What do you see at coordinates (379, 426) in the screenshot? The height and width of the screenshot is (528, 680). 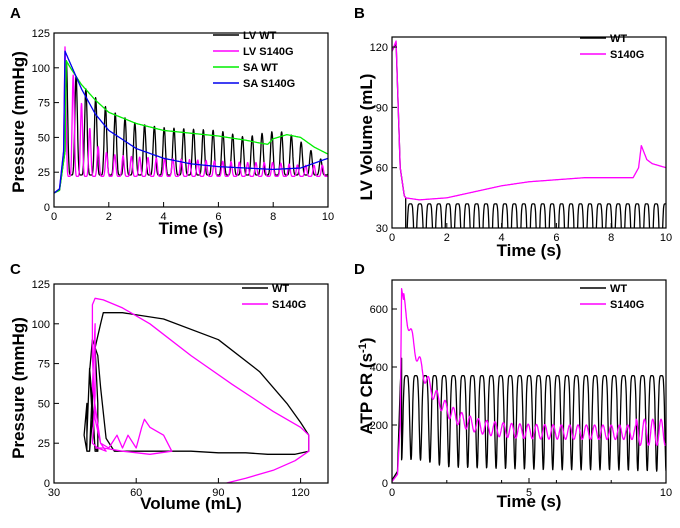 I see `y-tick-label: 200` at bounding box center [379, 426].